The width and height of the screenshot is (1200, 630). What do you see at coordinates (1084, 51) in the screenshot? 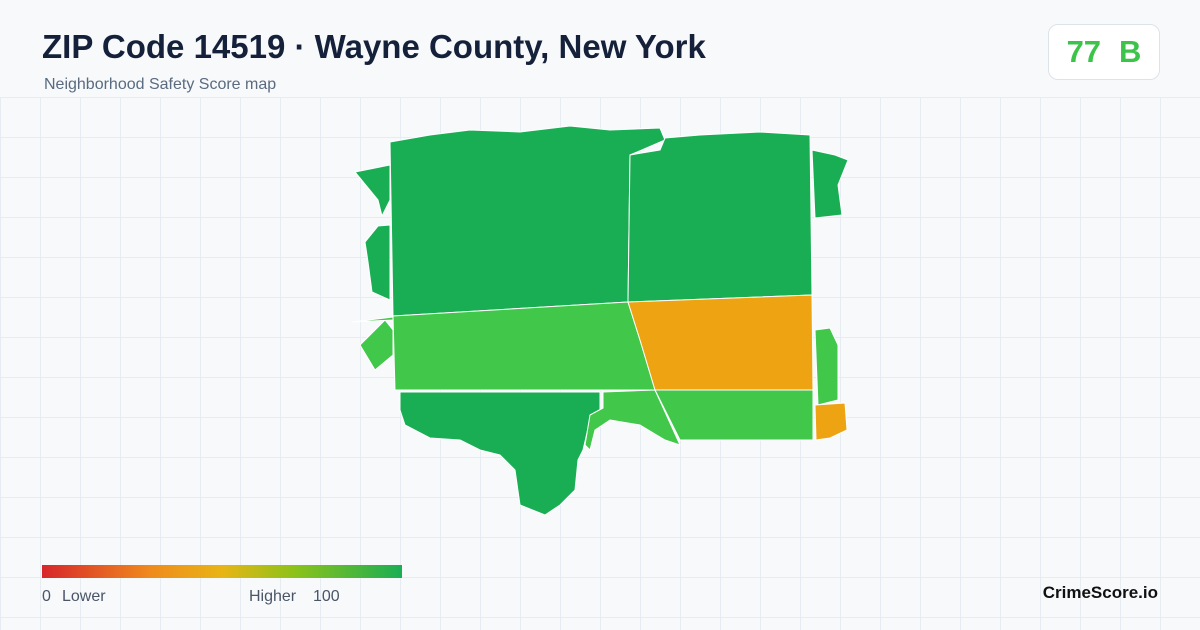
I see `score: 77` at bounding box center [1084, 51].